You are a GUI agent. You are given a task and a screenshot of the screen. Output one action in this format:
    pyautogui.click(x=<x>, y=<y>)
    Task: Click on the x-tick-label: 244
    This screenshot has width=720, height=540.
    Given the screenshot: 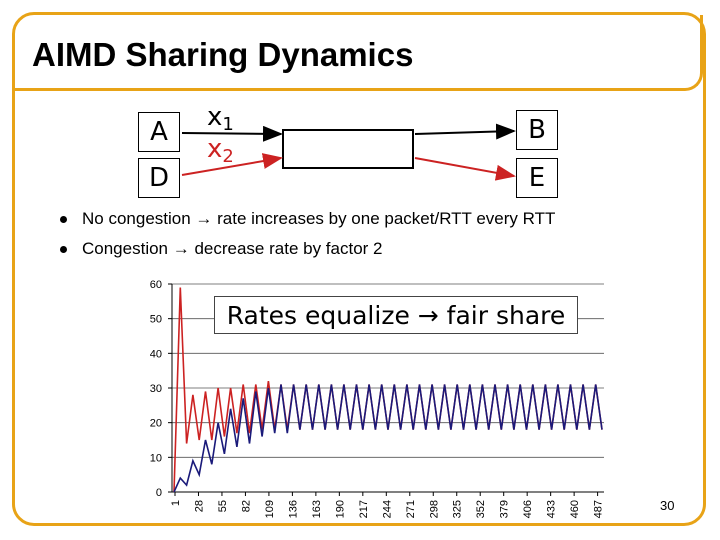 What is the action you would take?
    pyautogui.click(x=387, y=509)
    